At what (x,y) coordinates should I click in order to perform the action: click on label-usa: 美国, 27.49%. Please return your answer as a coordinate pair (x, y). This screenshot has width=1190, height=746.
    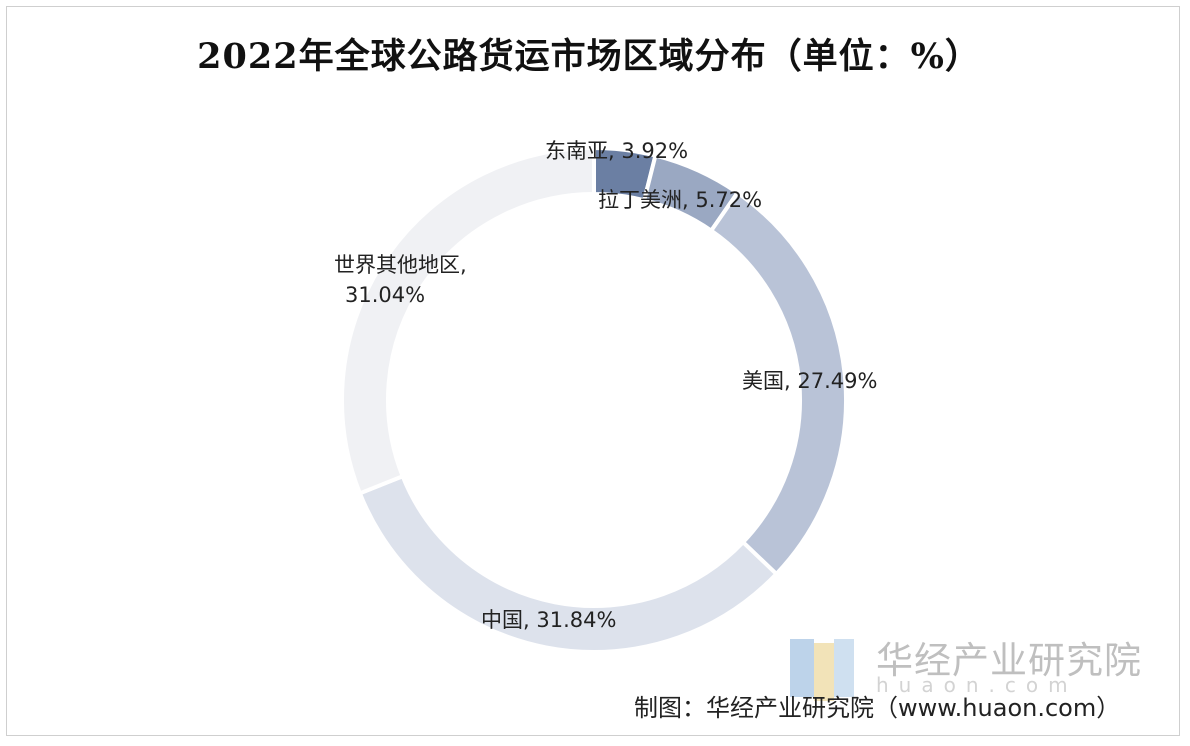
    Looking at the image, I should click on (809, 381).